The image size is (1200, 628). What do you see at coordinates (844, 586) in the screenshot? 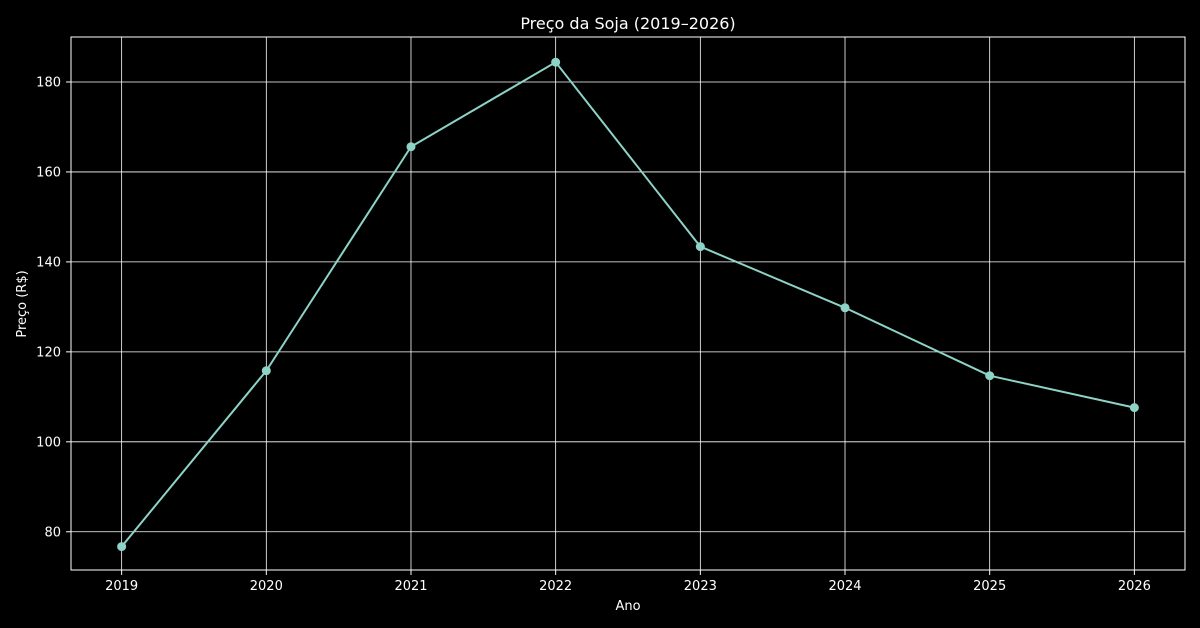
I see `x-tick-label: 2024` at bounding box center [844, 586].